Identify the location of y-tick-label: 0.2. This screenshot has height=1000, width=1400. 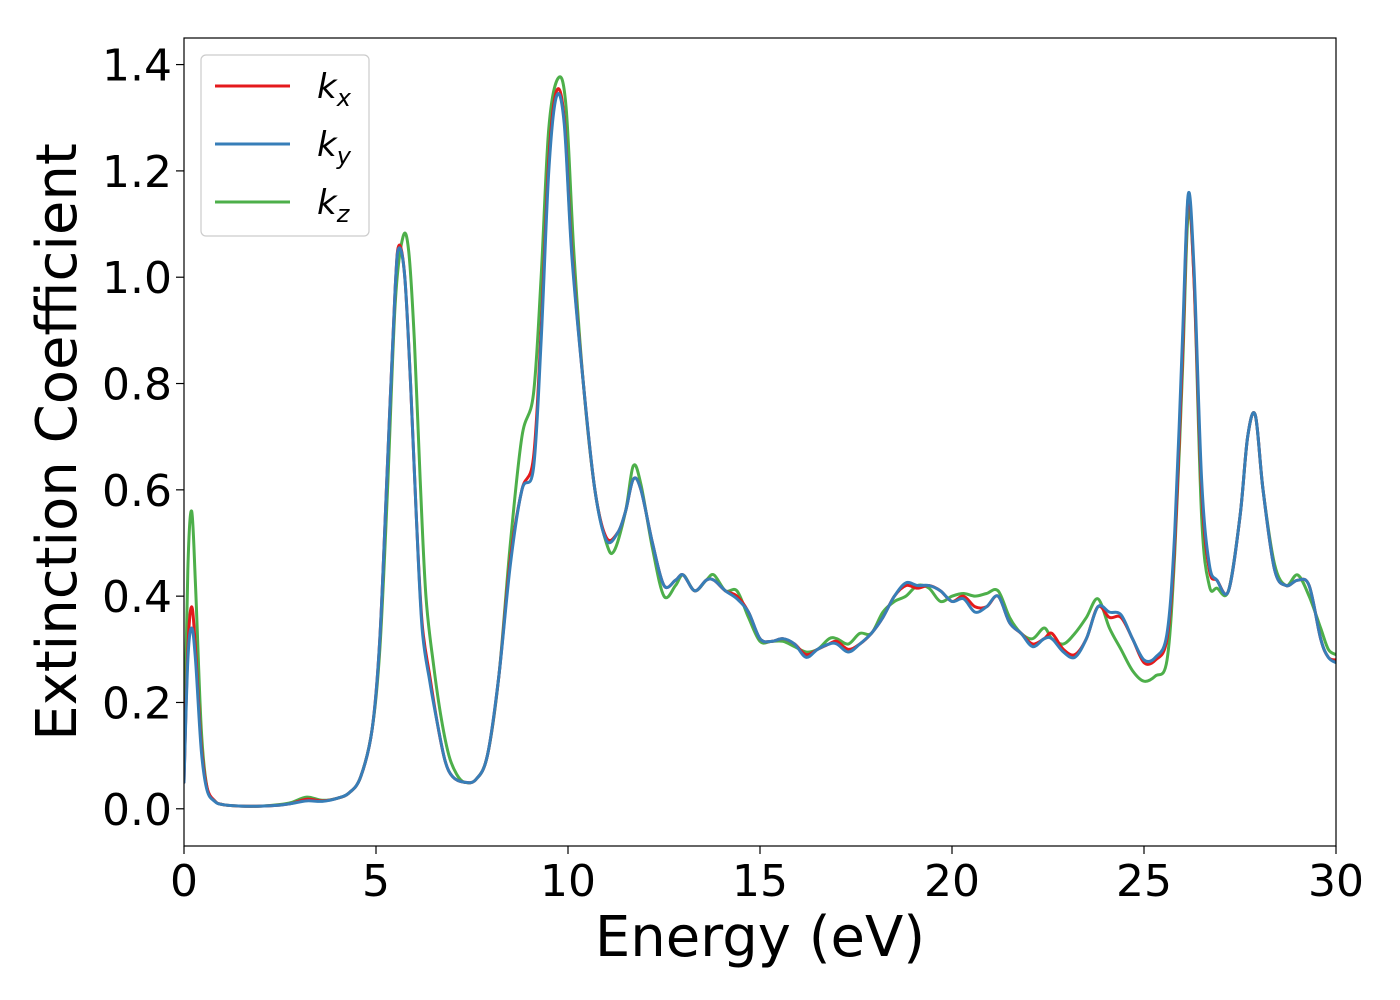
(137, 703).